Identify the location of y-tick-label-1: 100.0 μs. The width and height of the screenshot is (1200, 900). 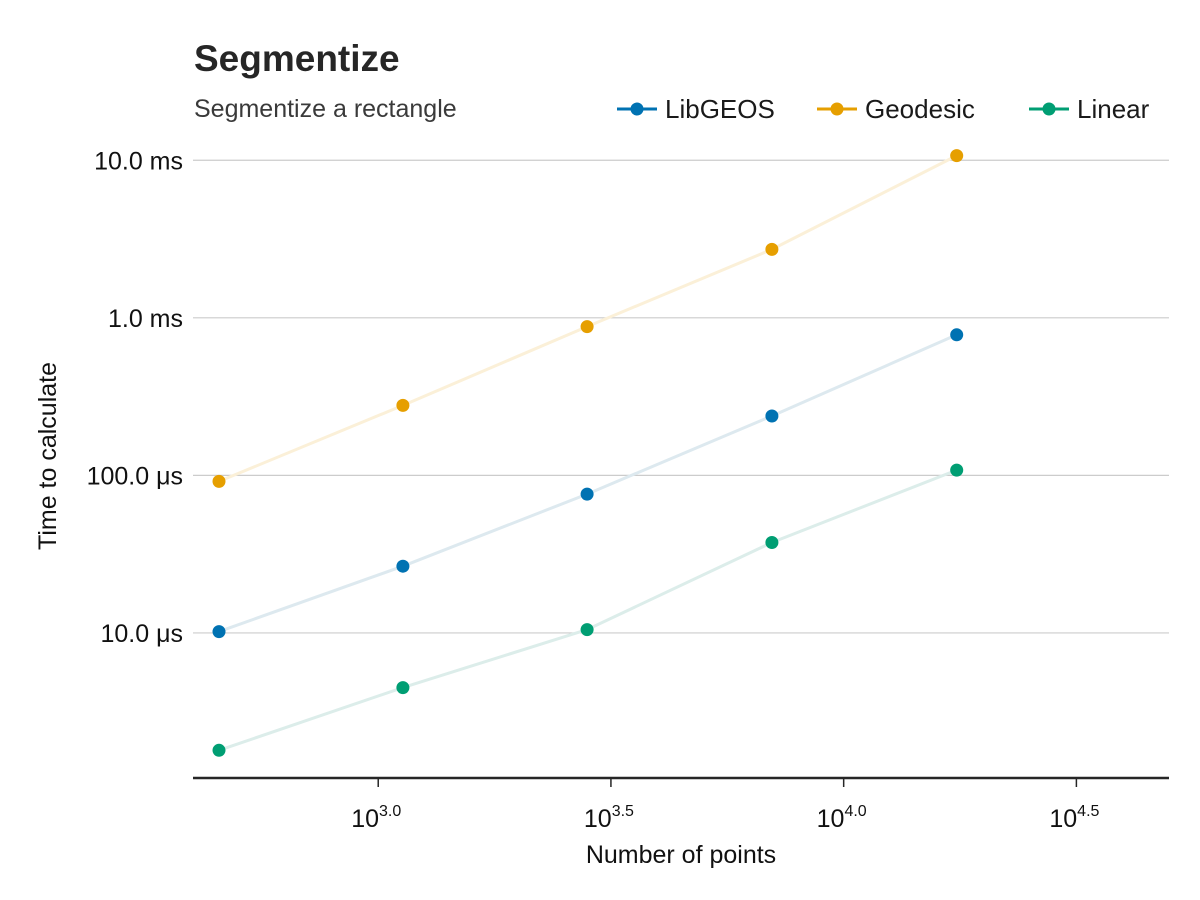
(135, 476).